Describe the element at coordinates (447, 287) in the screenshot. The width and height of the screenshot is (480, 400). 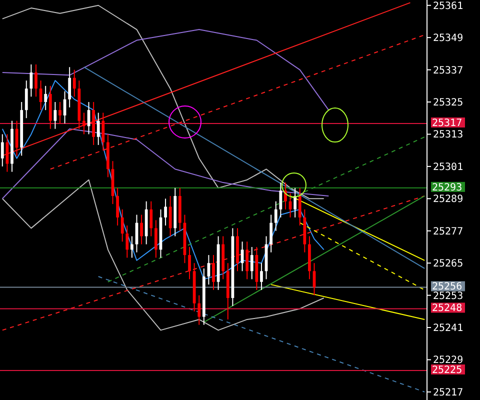
I see `ref-line-label: 25256` at that location.